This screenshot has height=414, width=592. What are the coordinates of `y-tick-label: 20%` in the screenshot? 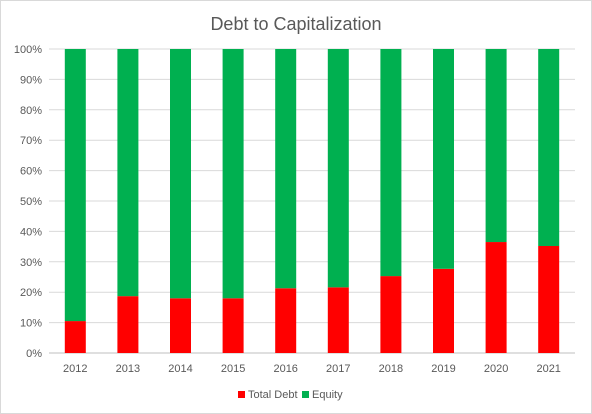 It's located at (31, 293).